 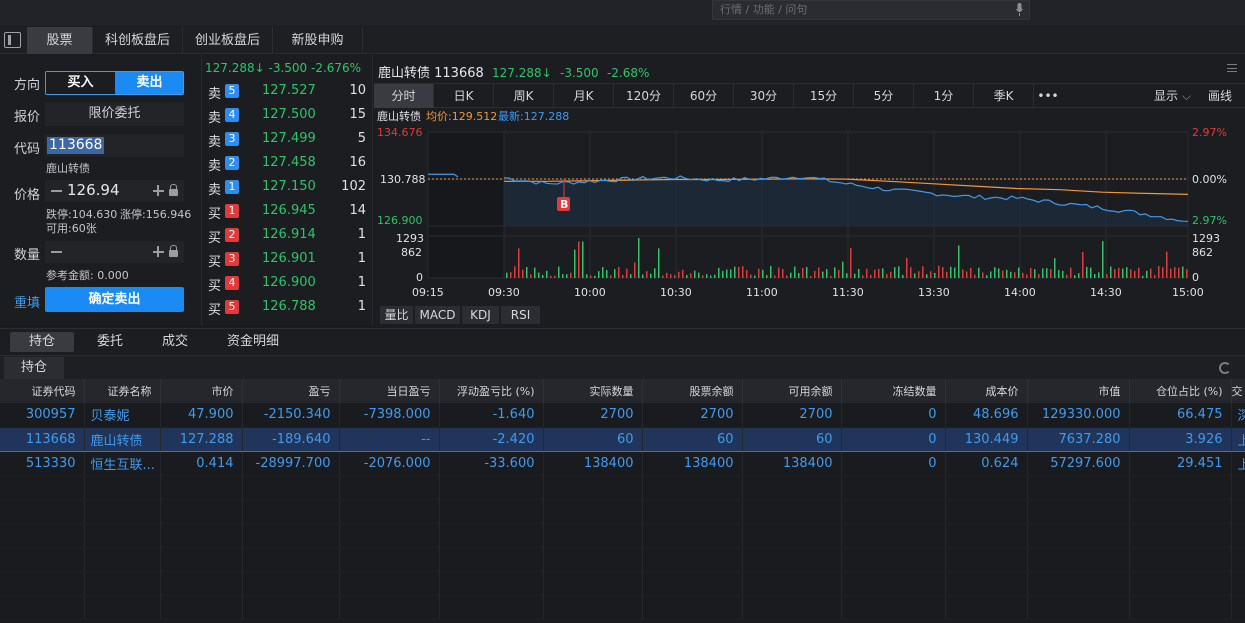 I want to click on period-tab: 月K, so click(x=584, y=96).